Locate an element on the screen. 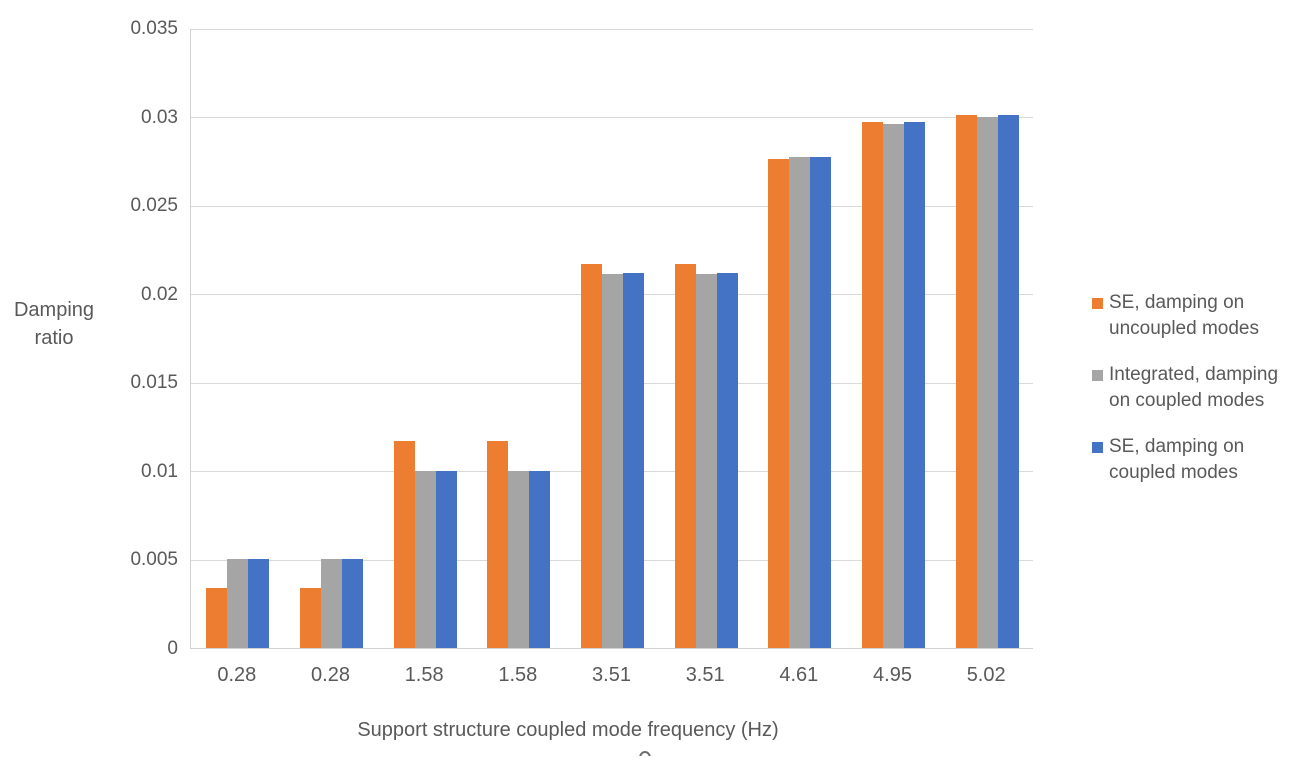  cropped-text-fragment is located at coordinates (646, 753).